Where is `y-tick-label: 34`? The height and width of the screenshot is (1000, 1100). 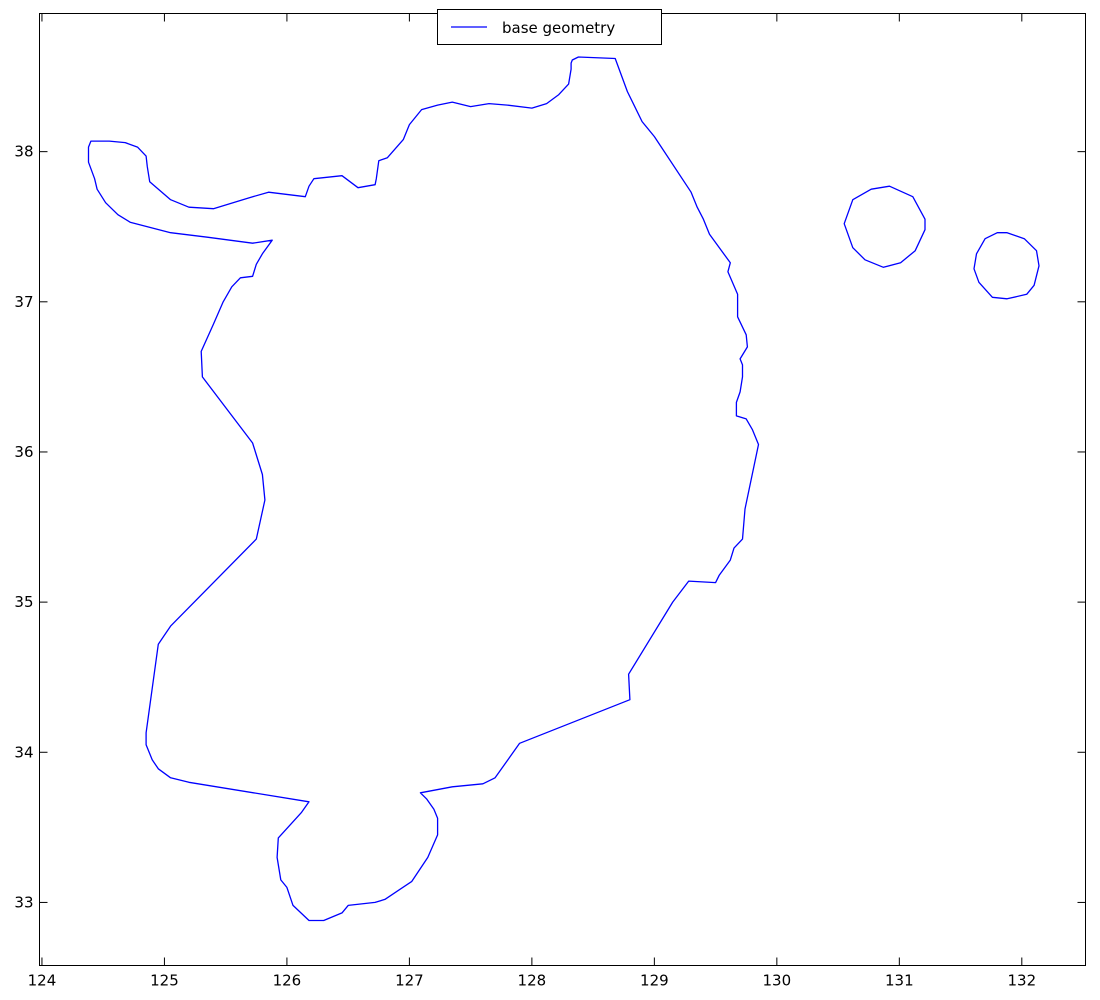
y-tick-label: 34 is located at coordinates (23, 752).